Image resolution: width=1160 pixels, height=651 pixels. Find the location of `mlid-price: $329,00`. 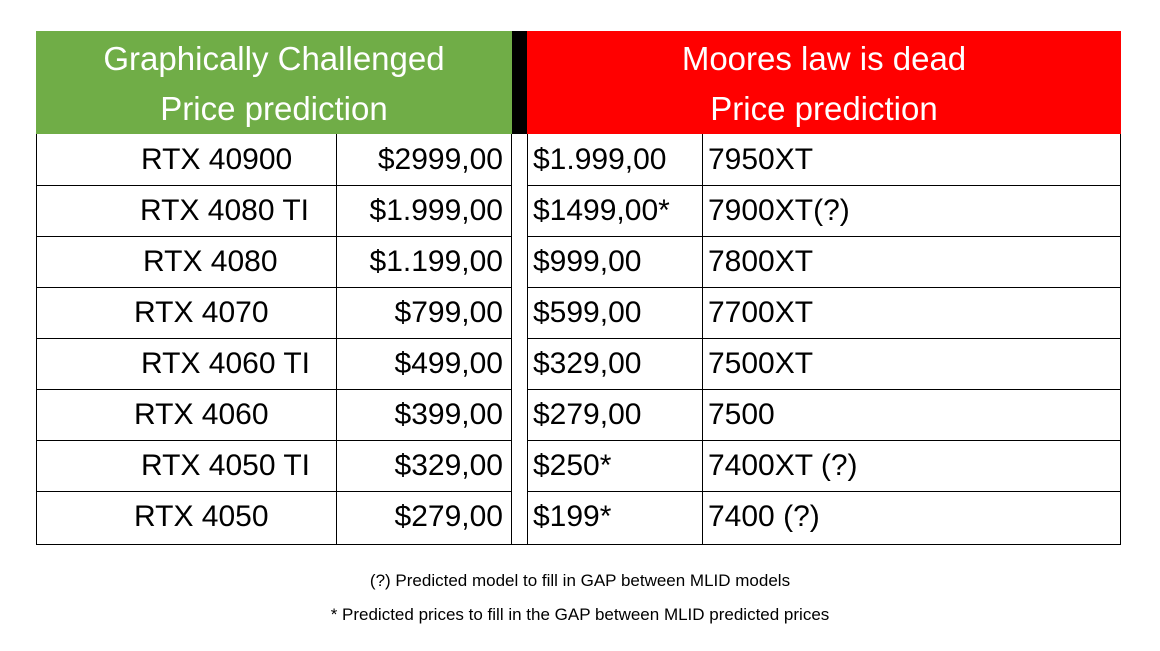

mlid-price: $329,00 is located at coordinates (587, 363).